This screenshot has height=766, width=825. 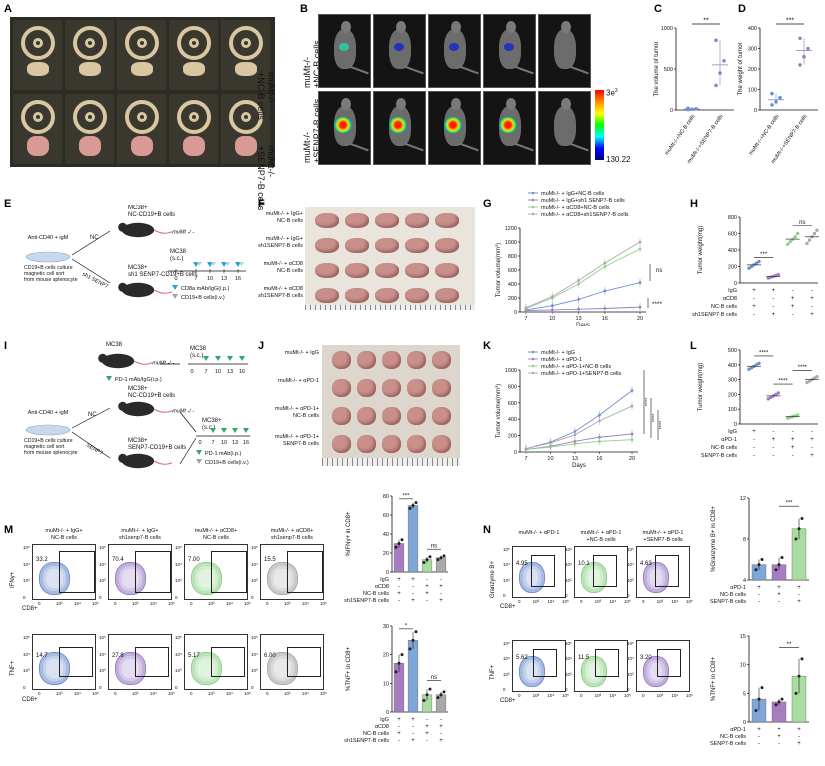 I want to click on n-tnf-row-label: αPD-1, so click(x=738, y=730).